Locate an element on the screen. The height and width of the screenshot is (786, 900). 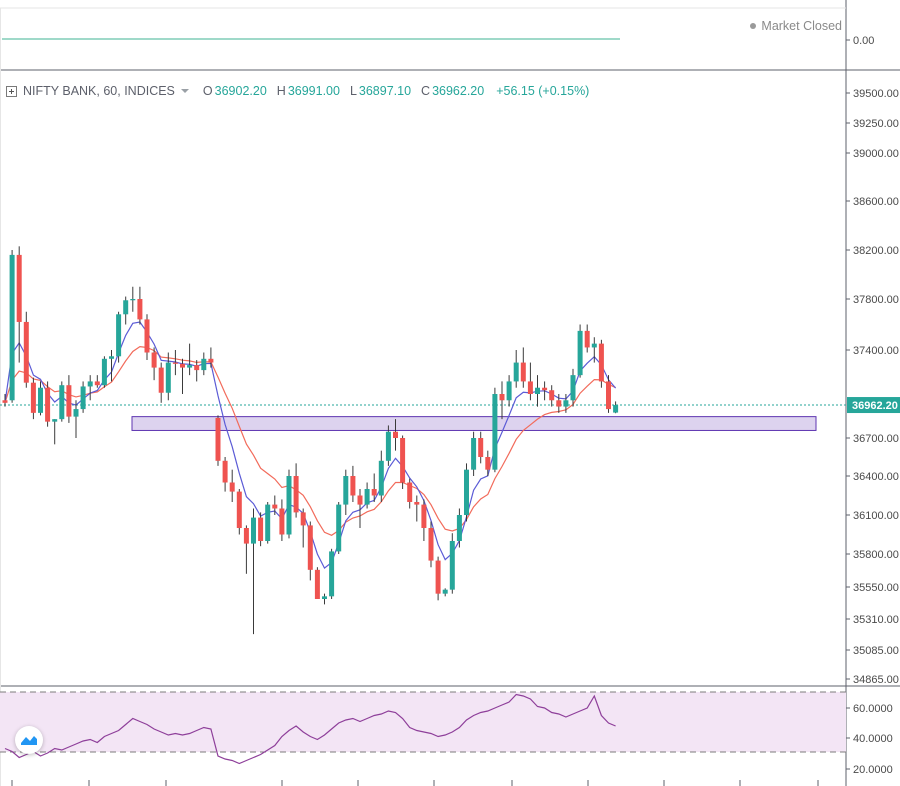
price-axis-label: 39000.00 is located at coordinates (876, 154).